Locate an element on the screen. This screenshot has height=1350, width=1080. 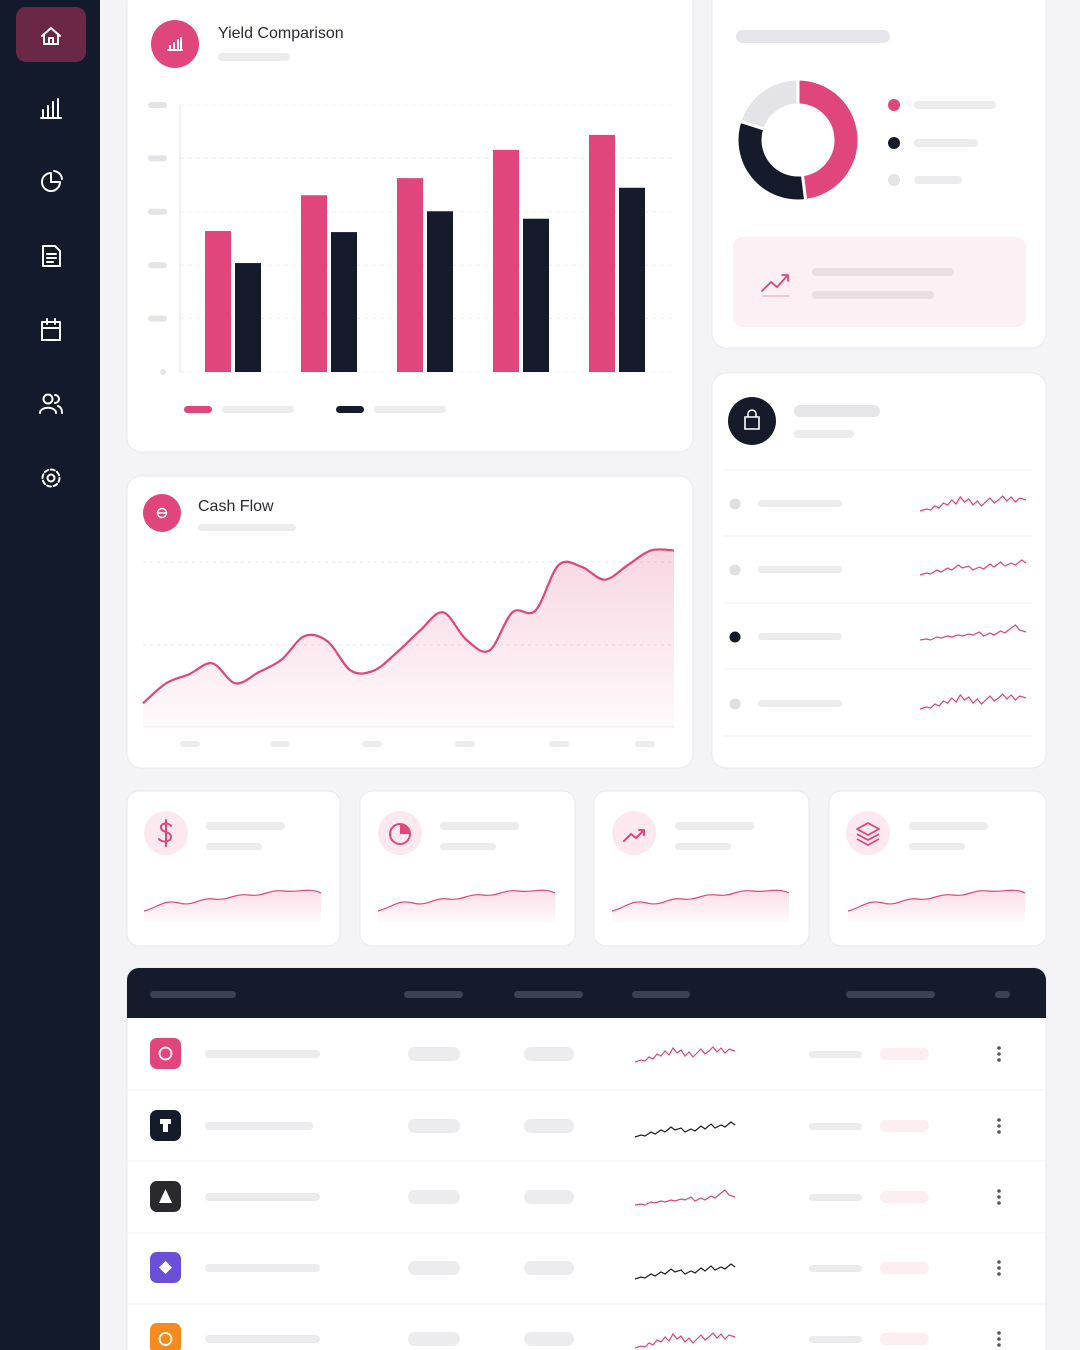
donut-slice is located at coordinates (769, 104).